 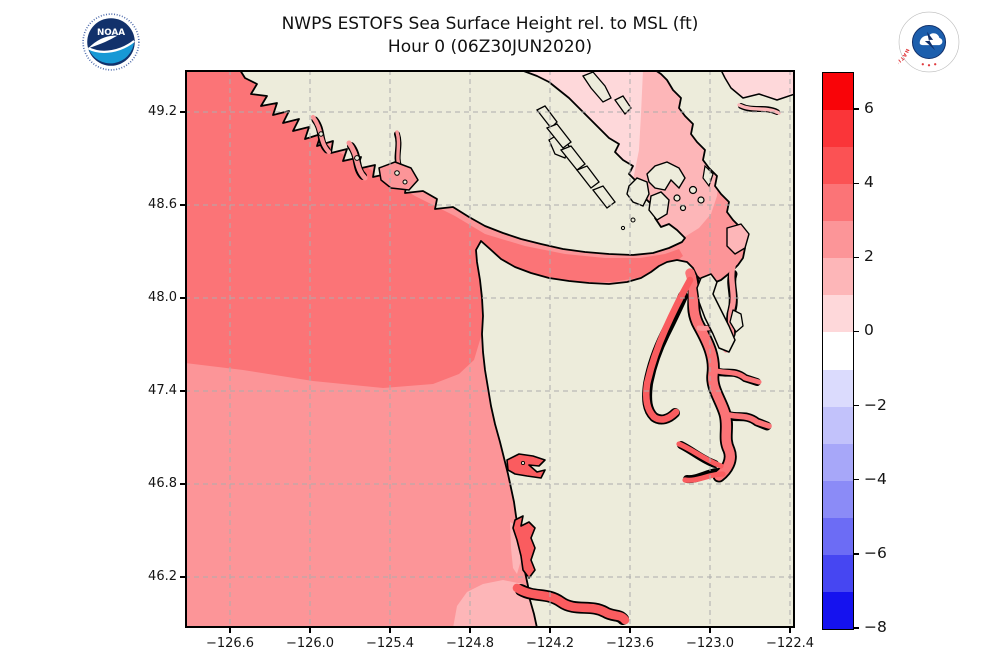 I want to click on cypress-island, so click(x=693, y=190).